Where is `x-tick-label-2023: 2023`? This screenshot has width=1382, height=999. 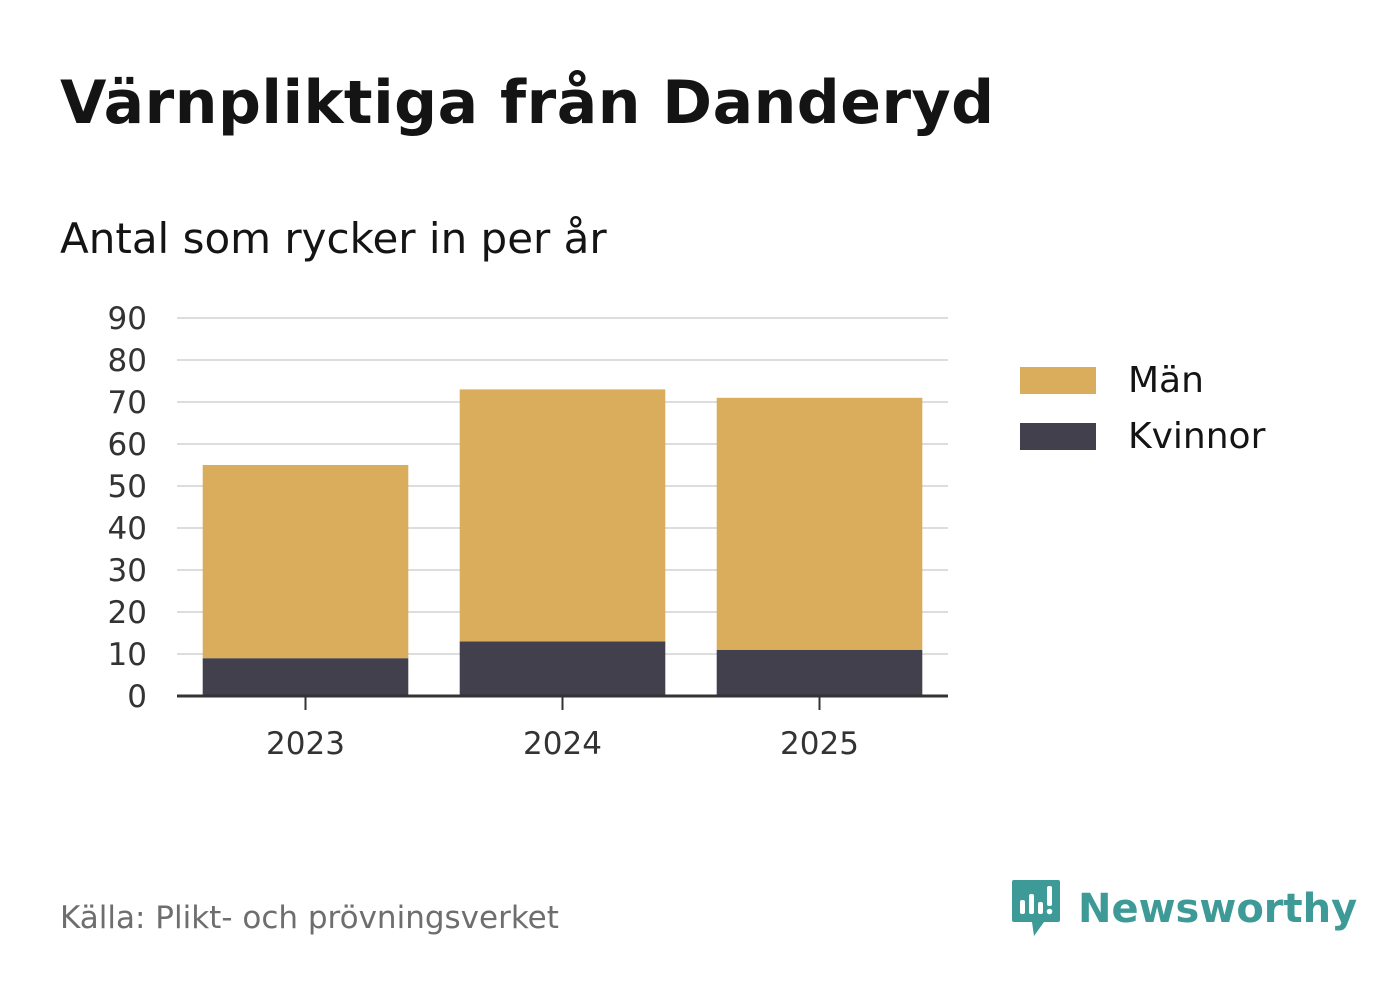 x-tick-label-2023: 2023 is located at coordinates (305, 744).